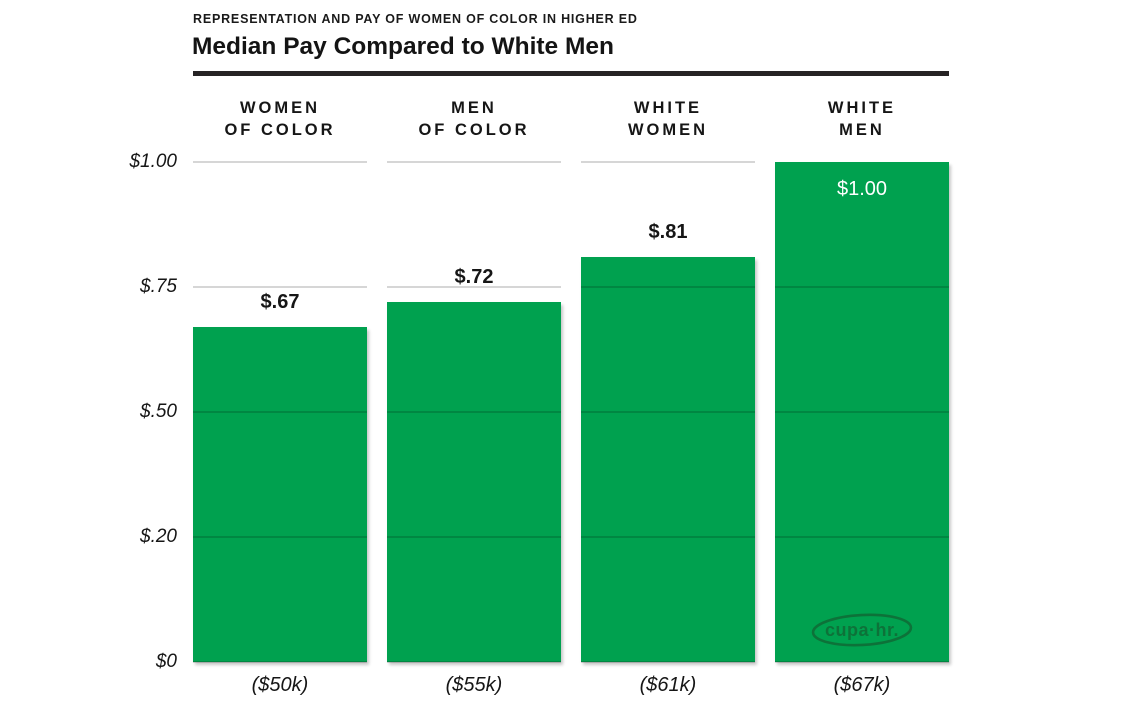  Describe the element at coordinates (862, 119) in the screenshot. I see `column-header-white-men: WHITE MEN` at that location.